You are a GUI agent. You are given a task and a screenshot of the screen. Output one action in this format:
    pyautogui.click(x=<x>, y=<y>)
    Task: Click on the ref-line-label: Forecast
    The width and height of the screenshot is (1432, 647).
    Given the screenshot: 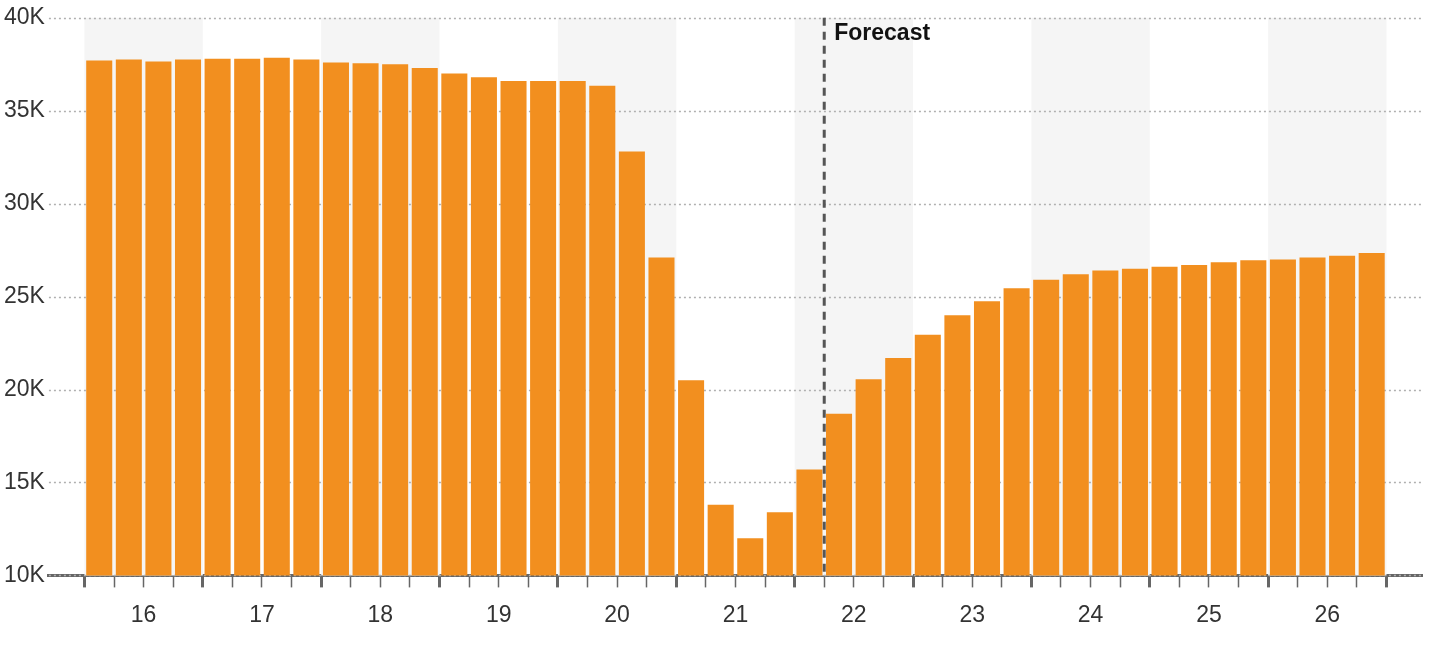 What is the action you would take?
    pyautogui.click(x=882, y=31)
    